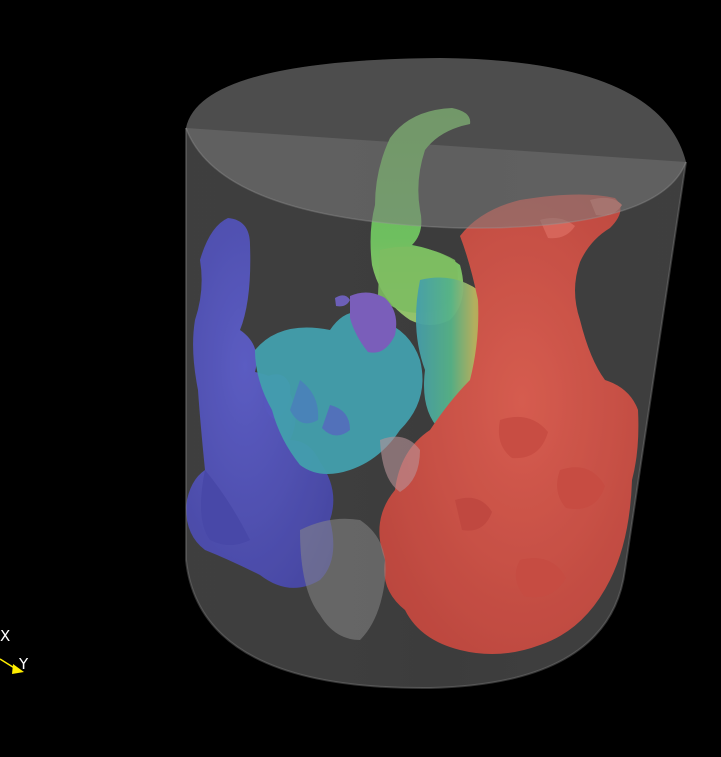 Image resolution: width=721 pixels, height=757 pixels. What do you see at coordinates (5, 636) in the screenshot?
I see `axis-x-label: X` at bounding box center [5, 636].